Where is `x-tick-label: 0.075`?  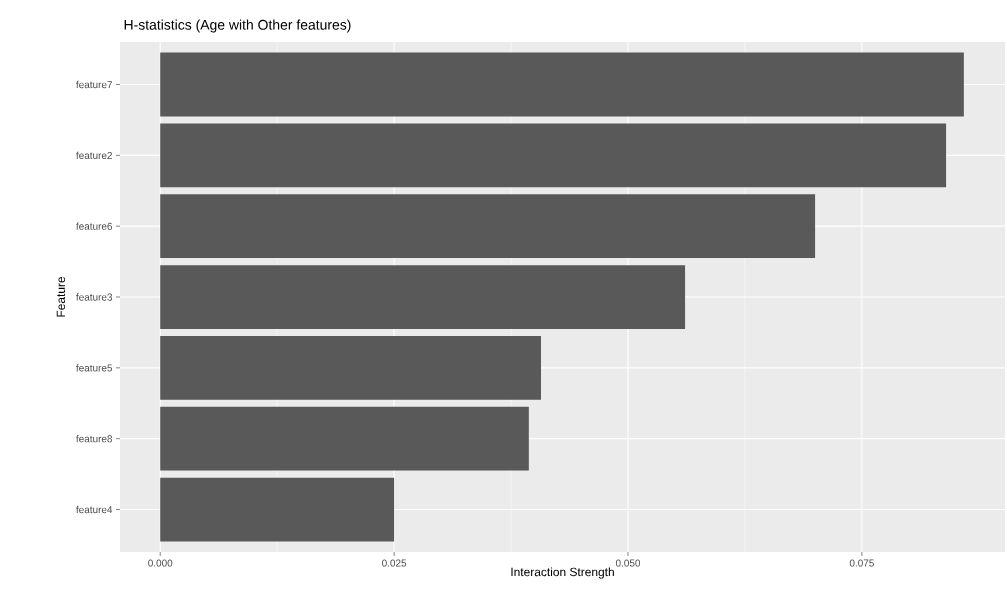
x-tick-label: 0.075 is located at coordinates (861, 563).